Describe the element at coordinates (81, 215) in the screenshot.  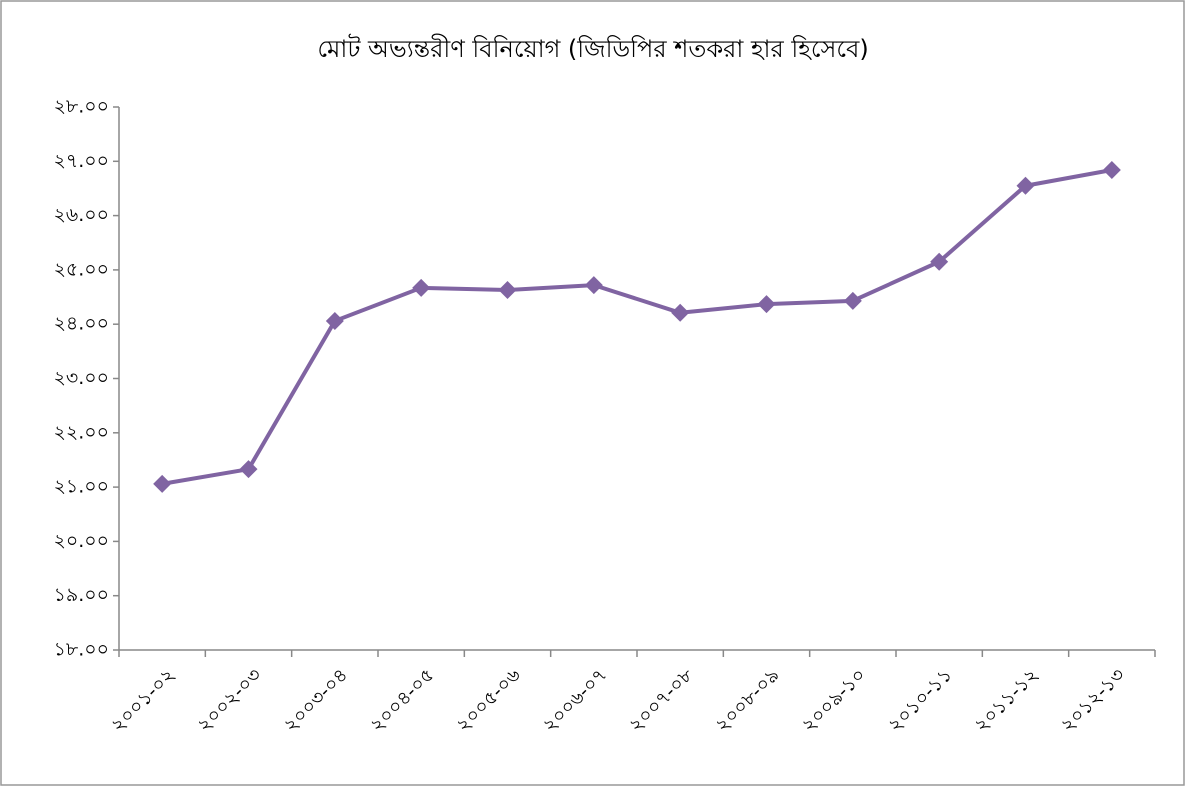
I see `y-tick-label: ২৬.০০` at that location.